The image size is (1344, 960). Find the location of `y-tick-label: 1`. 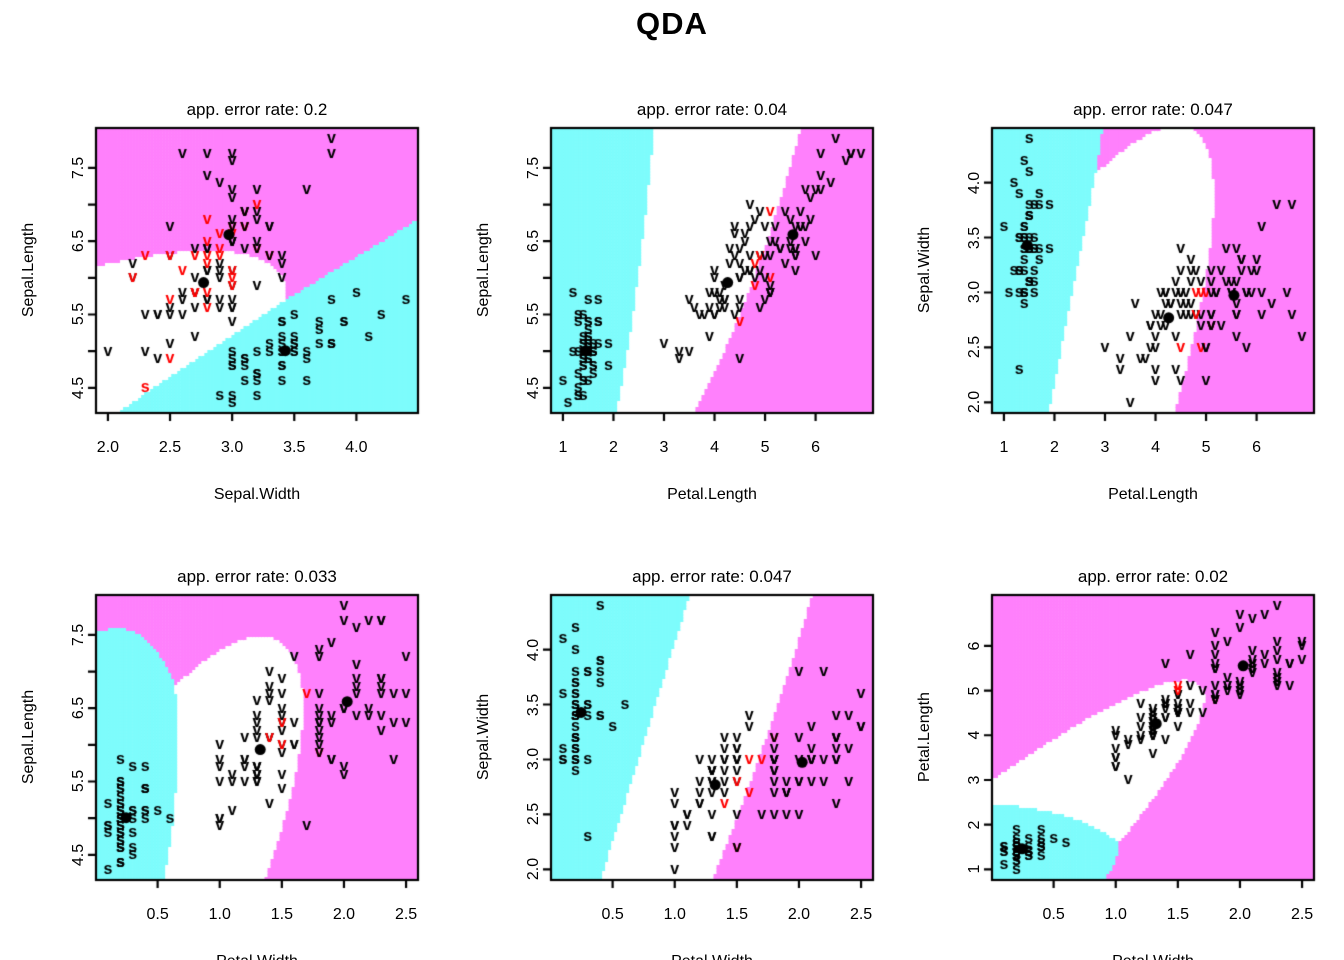

y-tick-label: 1 is located at coordinates (974, 869).